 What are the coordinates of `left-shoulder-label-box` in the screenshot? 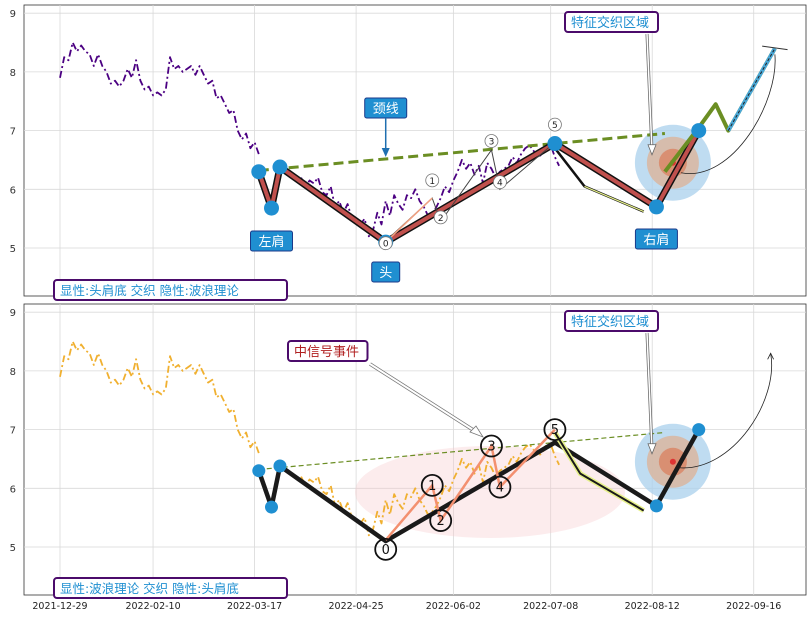 It's located at (271, 241).